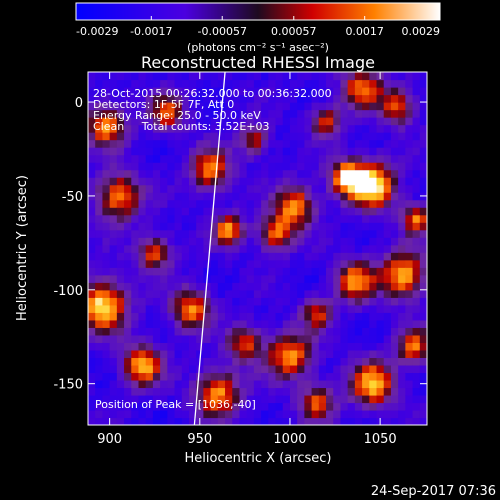 Image resolution: width=500 pixels, height=500 pixels. Describe the element at coordinates (151, 31) in the screenshot. I see `colorbar-tick-label: -0.0017` at that location.